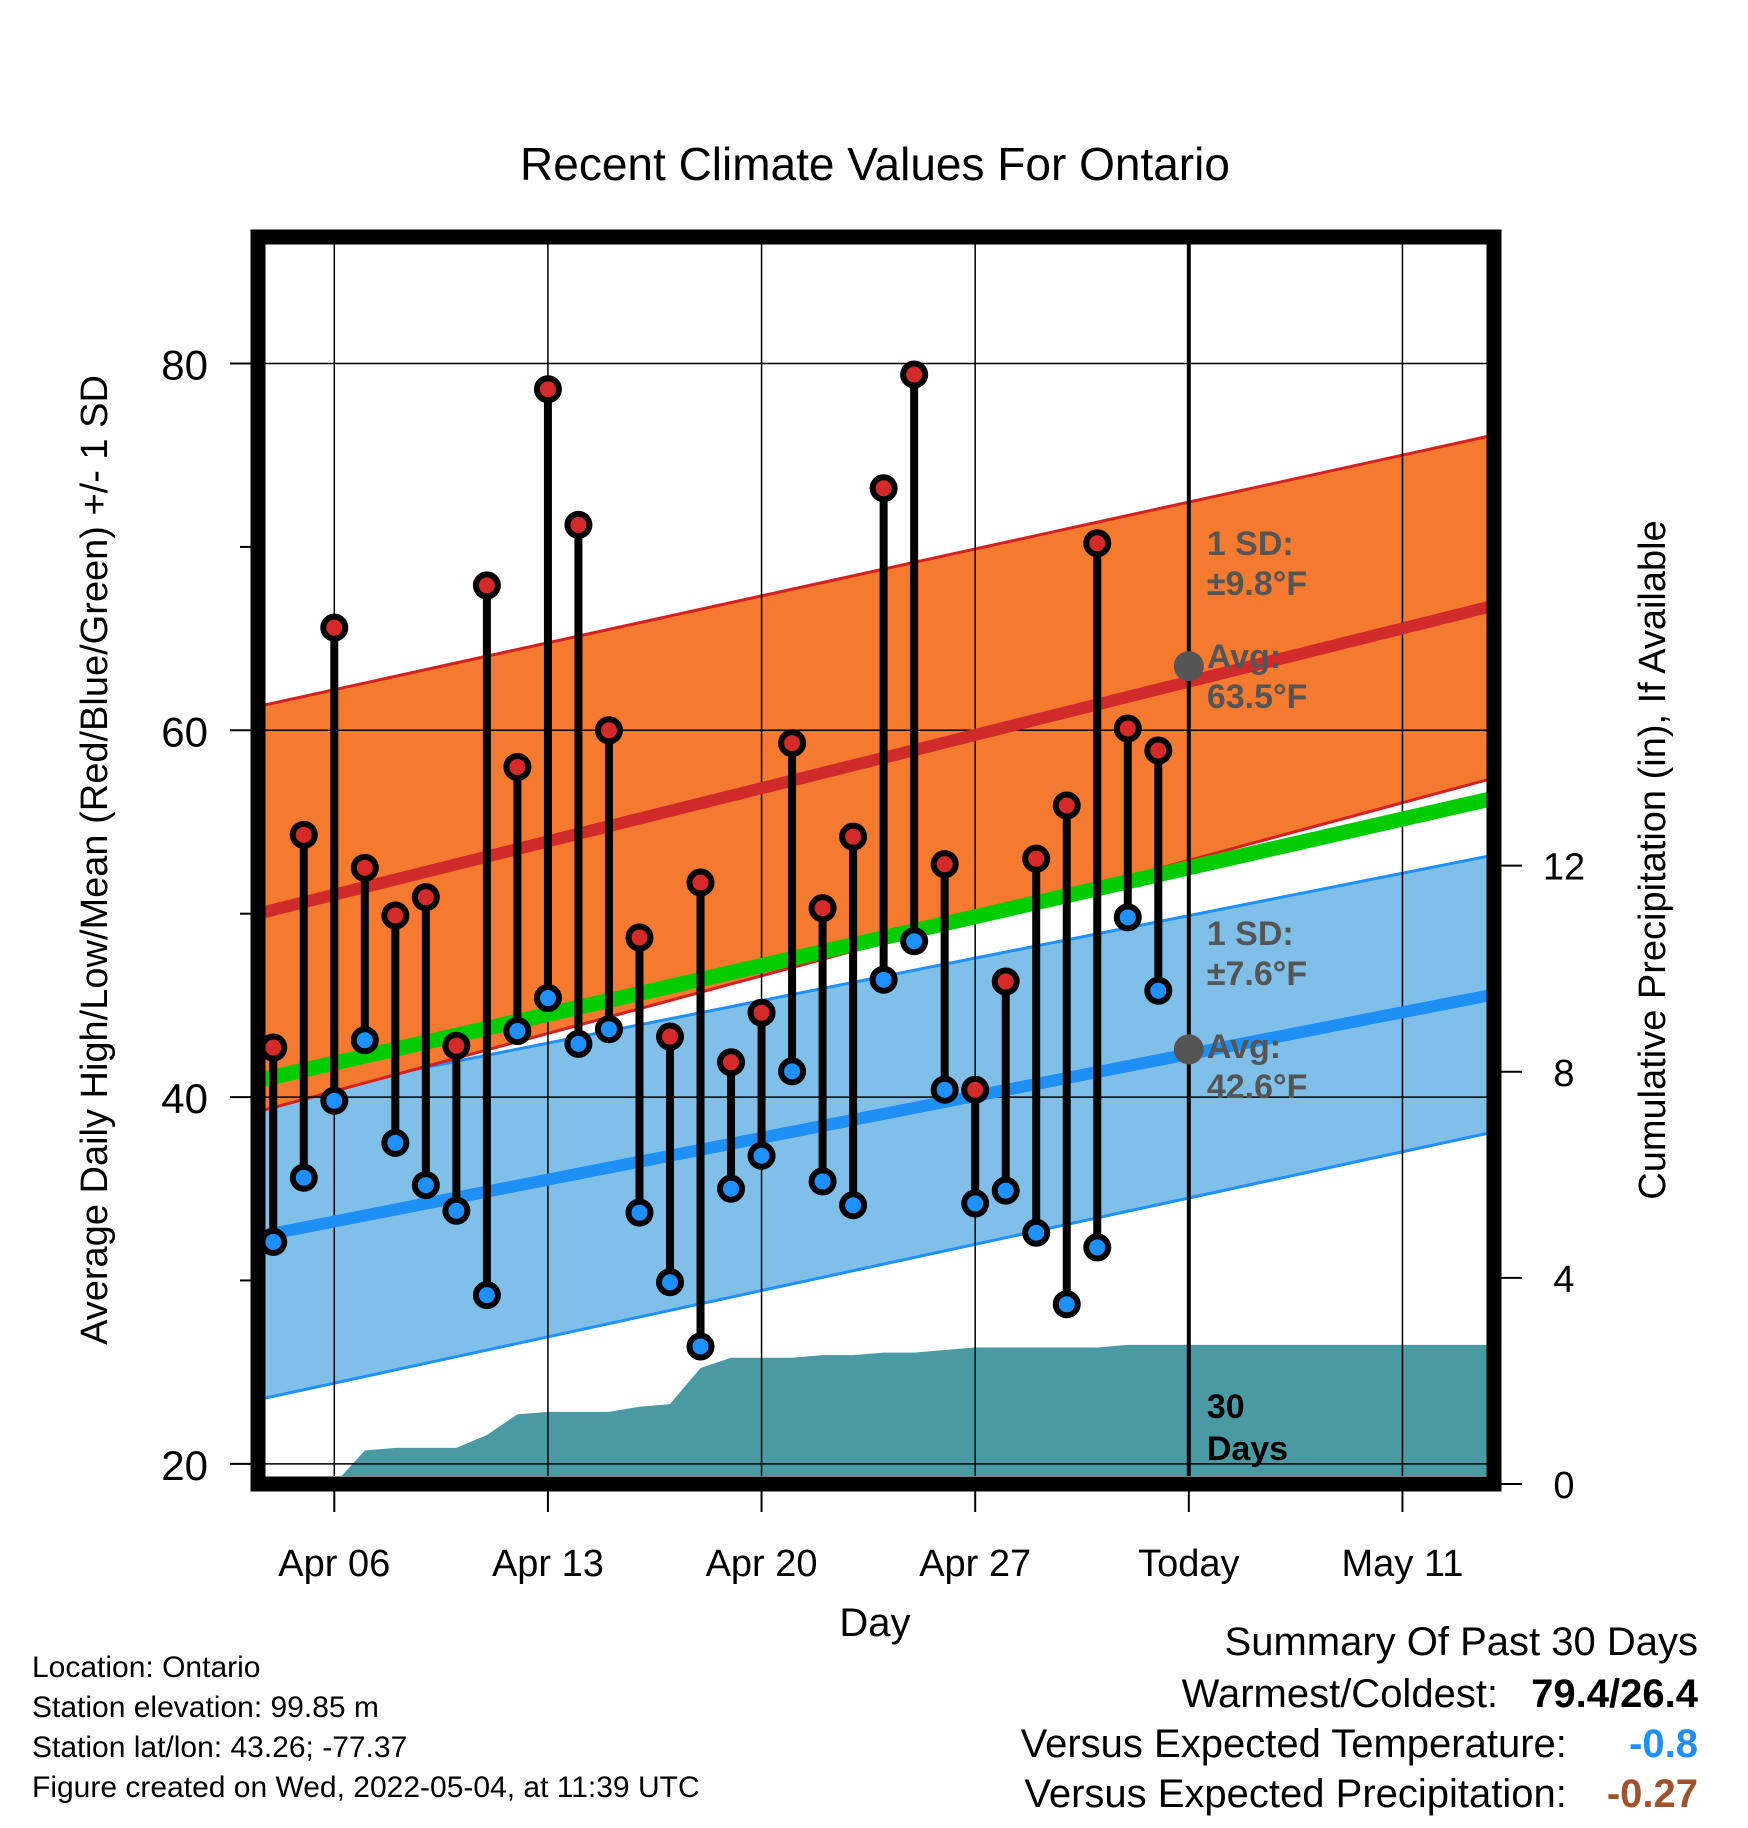 The width and height of the screenshot is (1748, 1828). I want to click on y-left-tick-label: 60, so click(184, 731).